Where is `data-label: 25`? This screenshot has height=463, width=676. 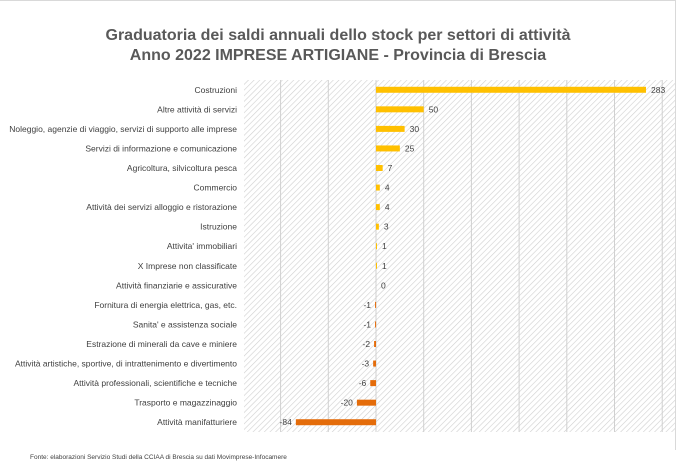 data-label: 25 is located at coordinates (410, 148).